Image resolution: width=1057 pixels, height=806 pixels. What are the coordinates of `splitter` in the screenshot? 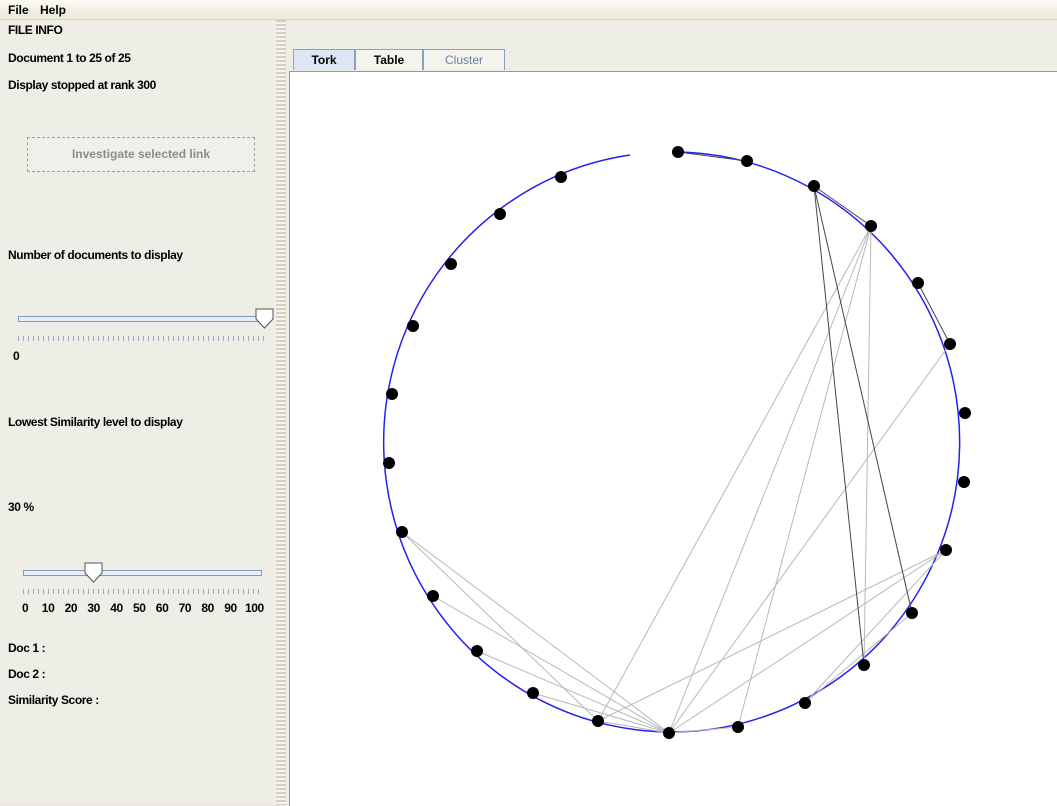 It's located at (281, 412).